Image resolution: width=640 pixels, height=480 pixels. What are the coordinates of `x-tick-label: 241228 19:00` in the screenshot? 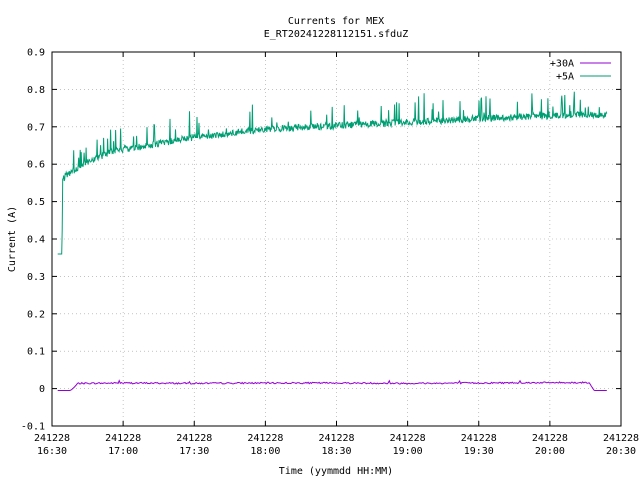 It's located at (408, 445).